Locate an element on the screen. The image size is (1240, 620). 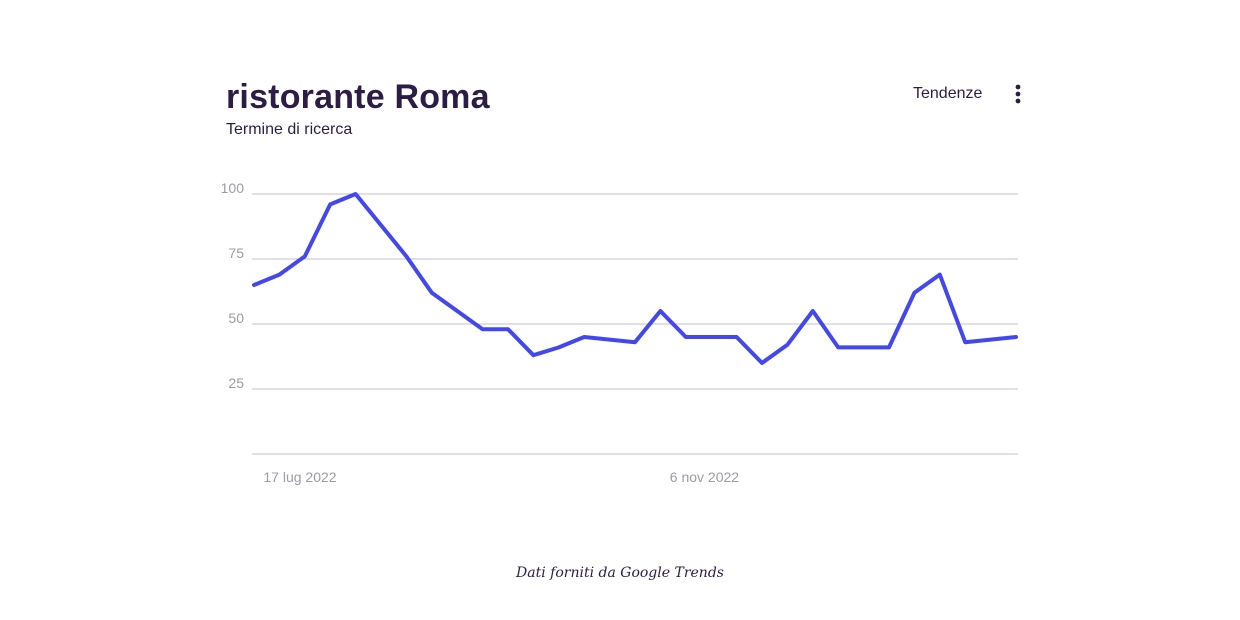
y-tick-label: 50 is located at coordinates (236, 318).